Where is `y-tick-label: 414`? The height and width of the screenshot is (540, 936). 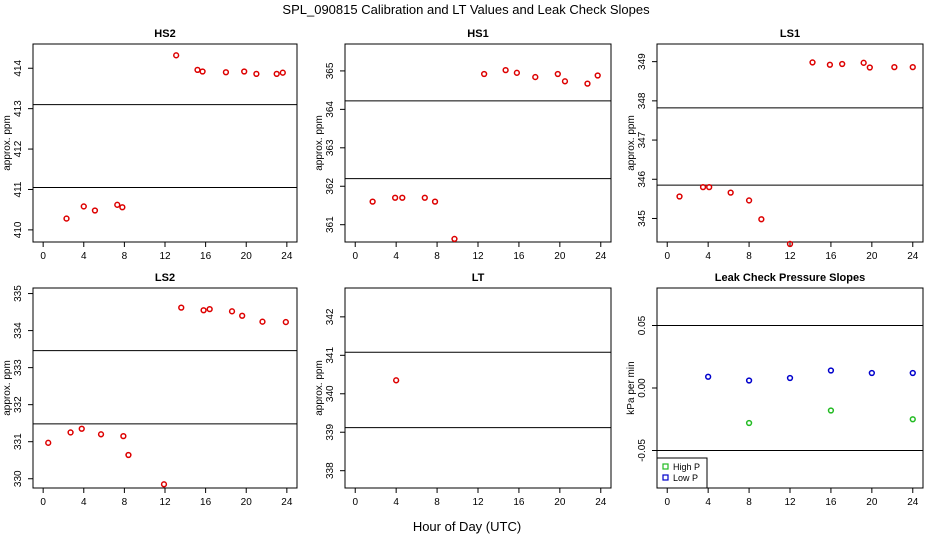
y-tick-label: 414 is located at coordinates (18, 67).